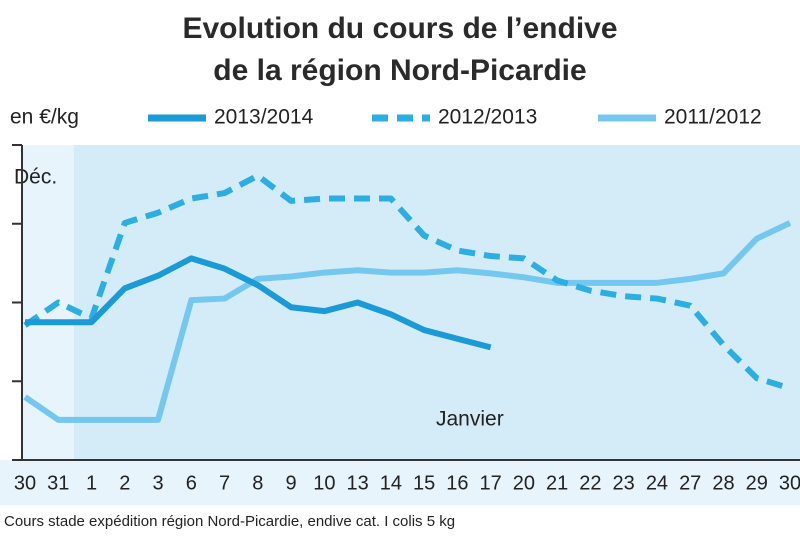 This screenshot has height=550, width=800. What do you see at coordinates (58, 483) in the screenshot?
I see `x-tick-label: 31` at bounding box center [58, 483].